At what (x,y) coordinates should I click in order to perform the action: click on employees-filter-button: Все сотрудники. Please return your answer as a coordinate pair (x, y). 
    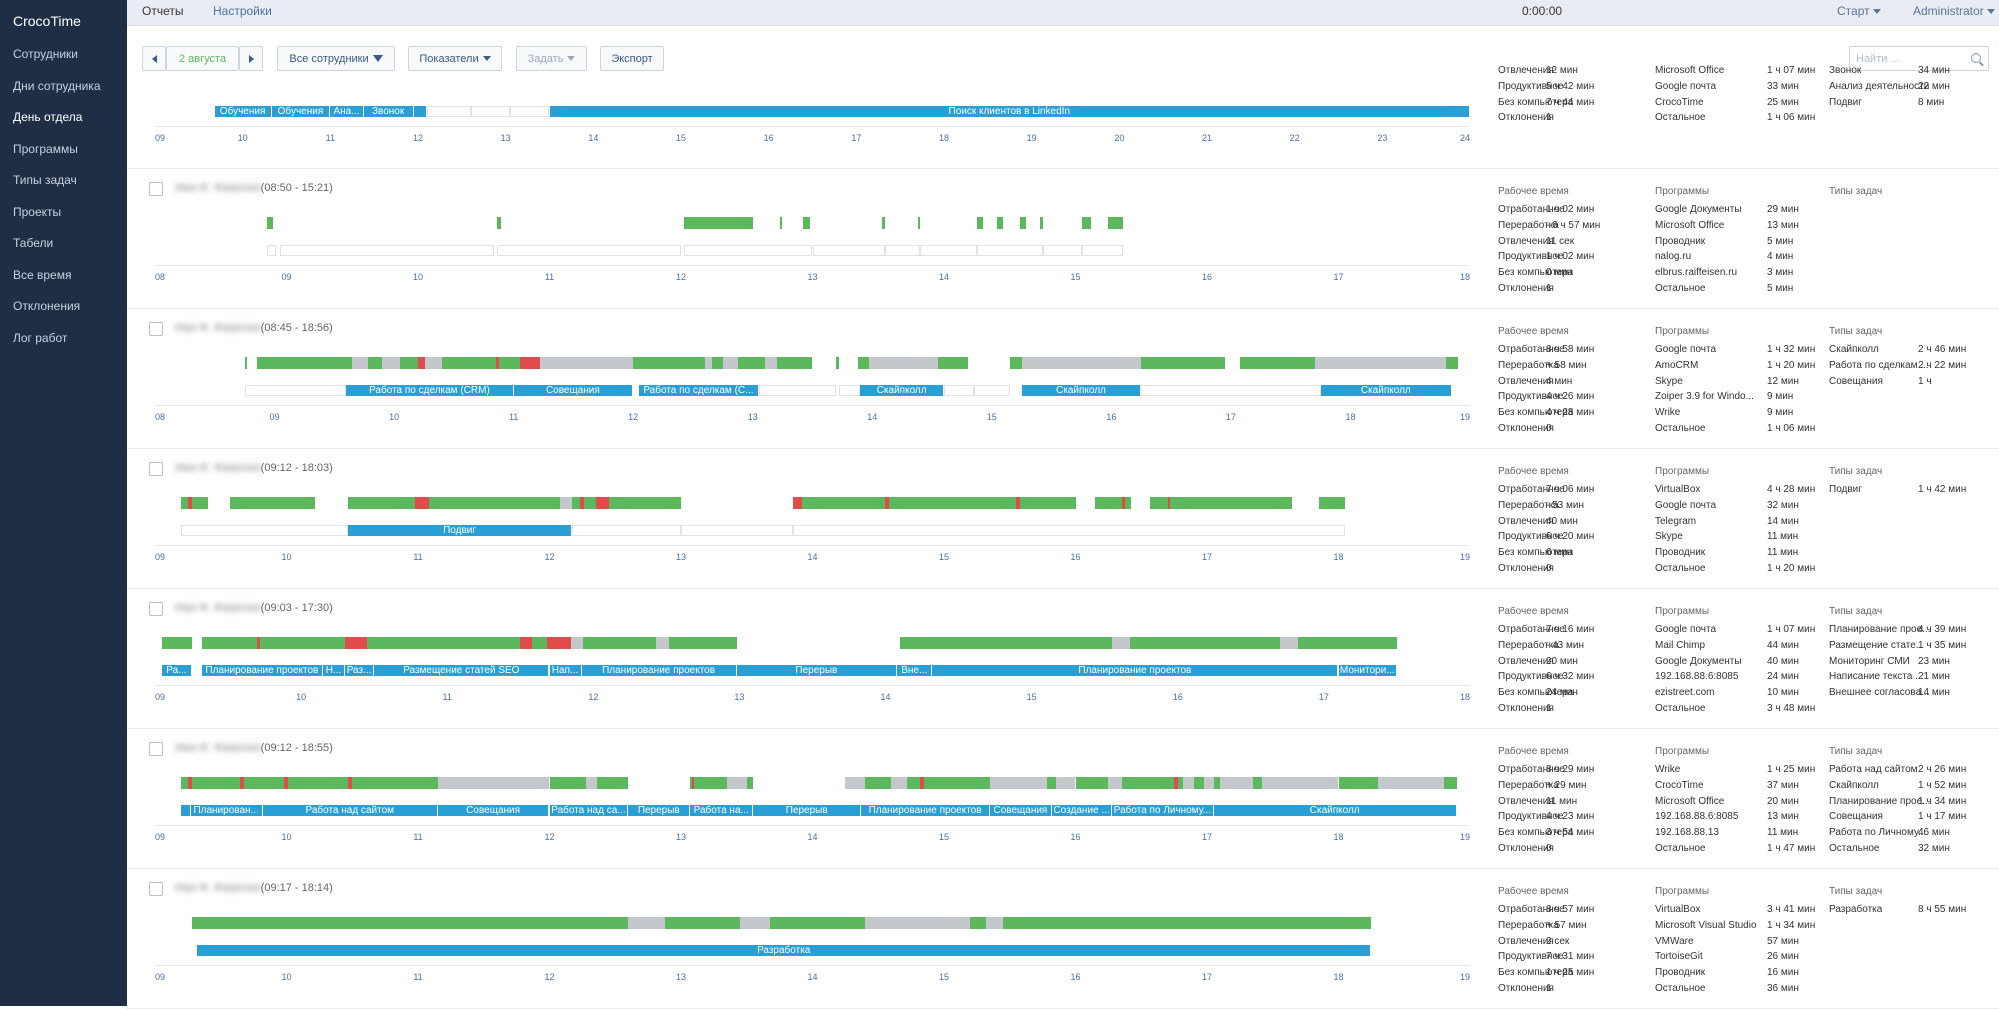
    Looking at the image, I should click on (336, 58).